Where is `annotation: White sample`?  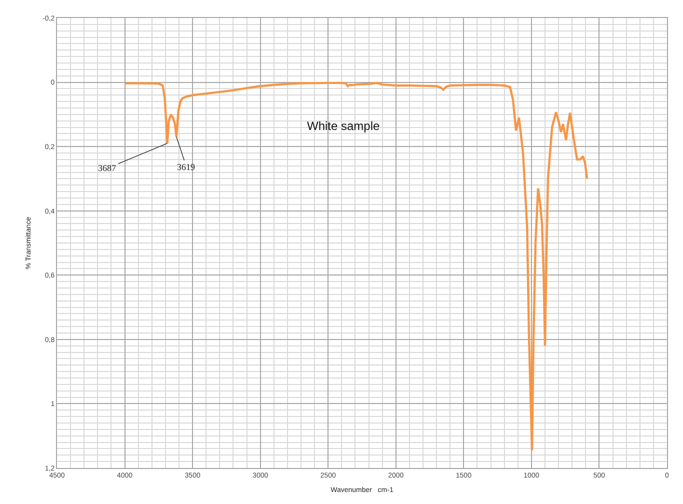
annotation: White sample is located at coordinates (343, 126).